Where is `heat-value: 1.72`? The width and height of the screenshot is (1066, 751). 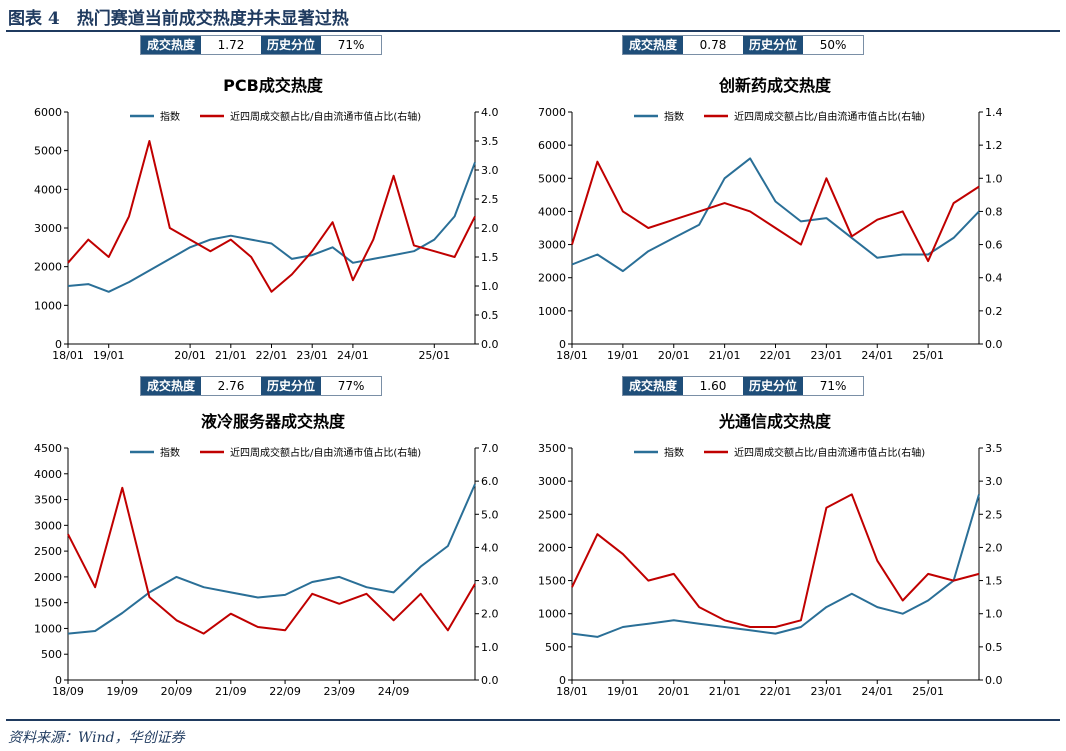
heat-value: 1.72 is located at coordinates (231, 45).